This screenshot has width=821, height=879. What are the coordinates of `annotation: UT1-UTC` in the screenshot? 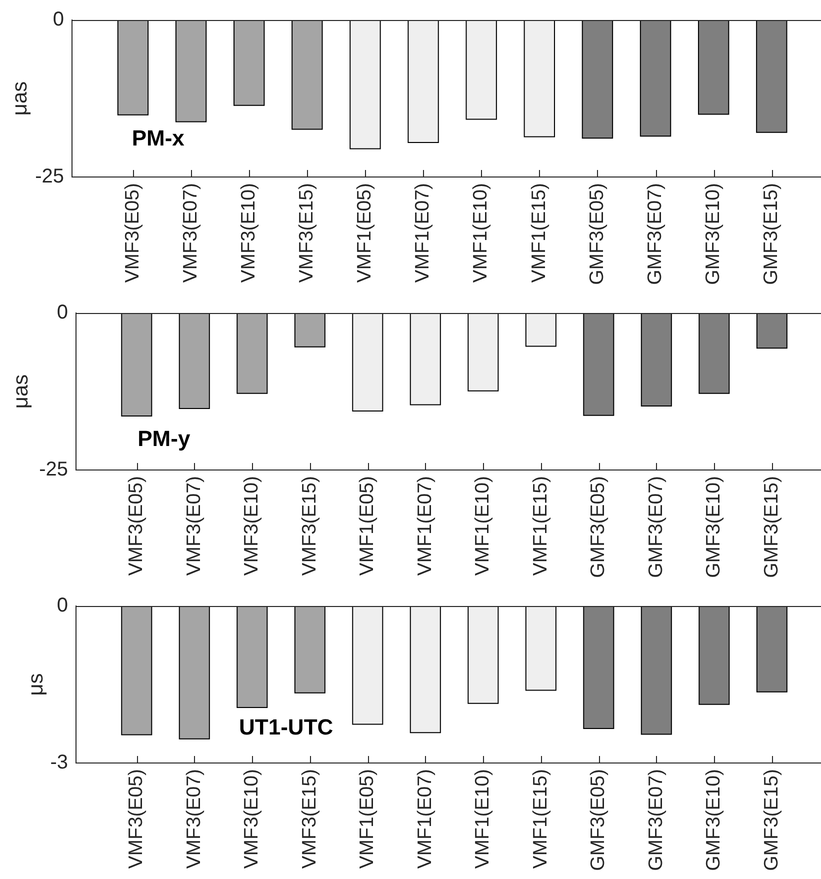 It's located at (286, 727).